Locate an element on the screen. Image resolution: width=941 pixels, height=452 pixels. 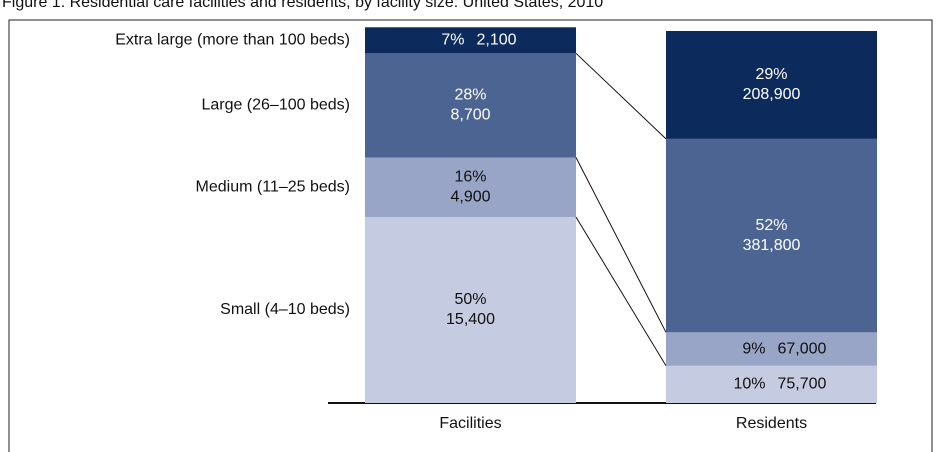
legend-label: Large (26–100 beds) is located at coordinates (275, 105).